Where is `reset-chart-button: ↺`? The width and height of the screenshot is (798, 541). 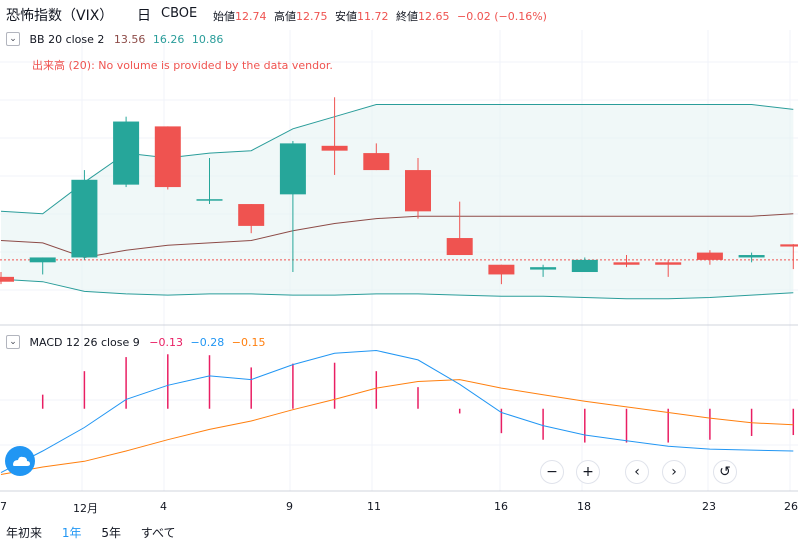 reset-chart-button: ↺ is located at coordinates (725, 472).